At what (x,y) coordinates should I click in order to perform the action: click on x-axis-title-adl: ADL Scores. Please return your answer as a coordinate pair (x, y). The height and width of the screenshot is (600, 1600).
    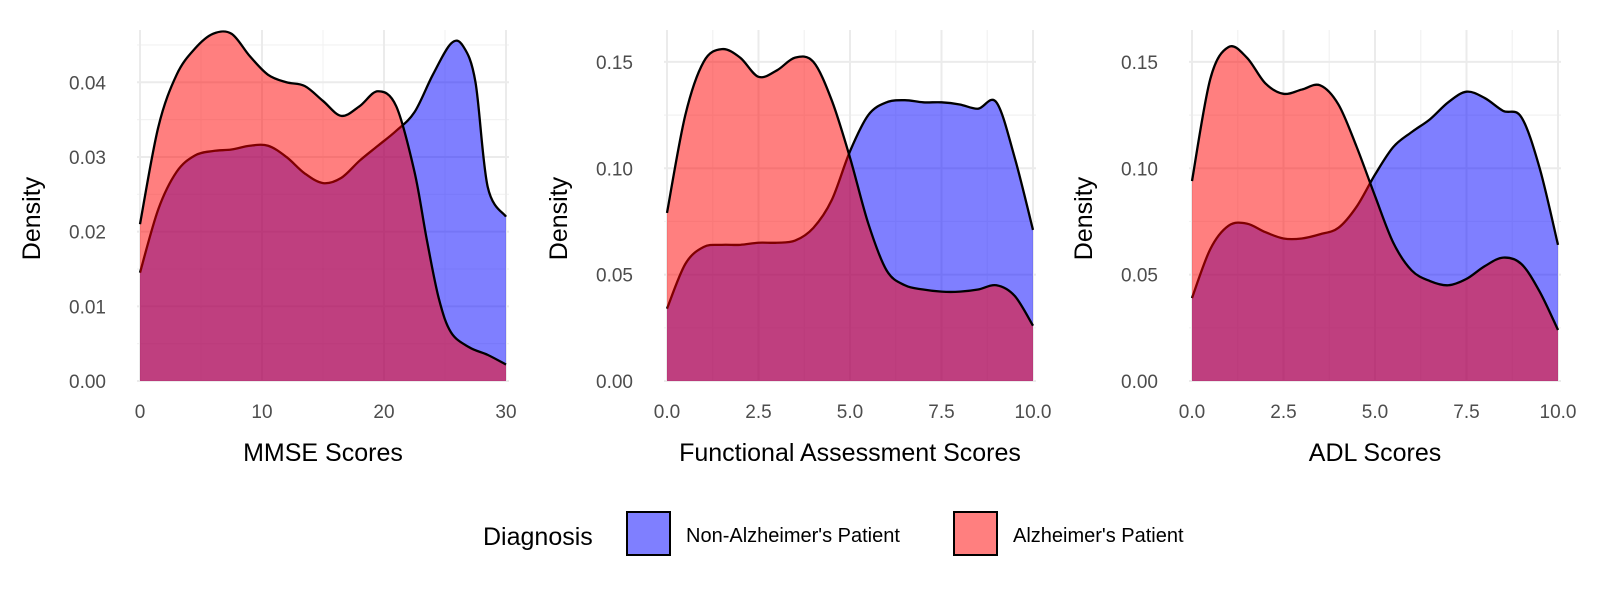
    Looking at the image, I should click on (1375, 453).